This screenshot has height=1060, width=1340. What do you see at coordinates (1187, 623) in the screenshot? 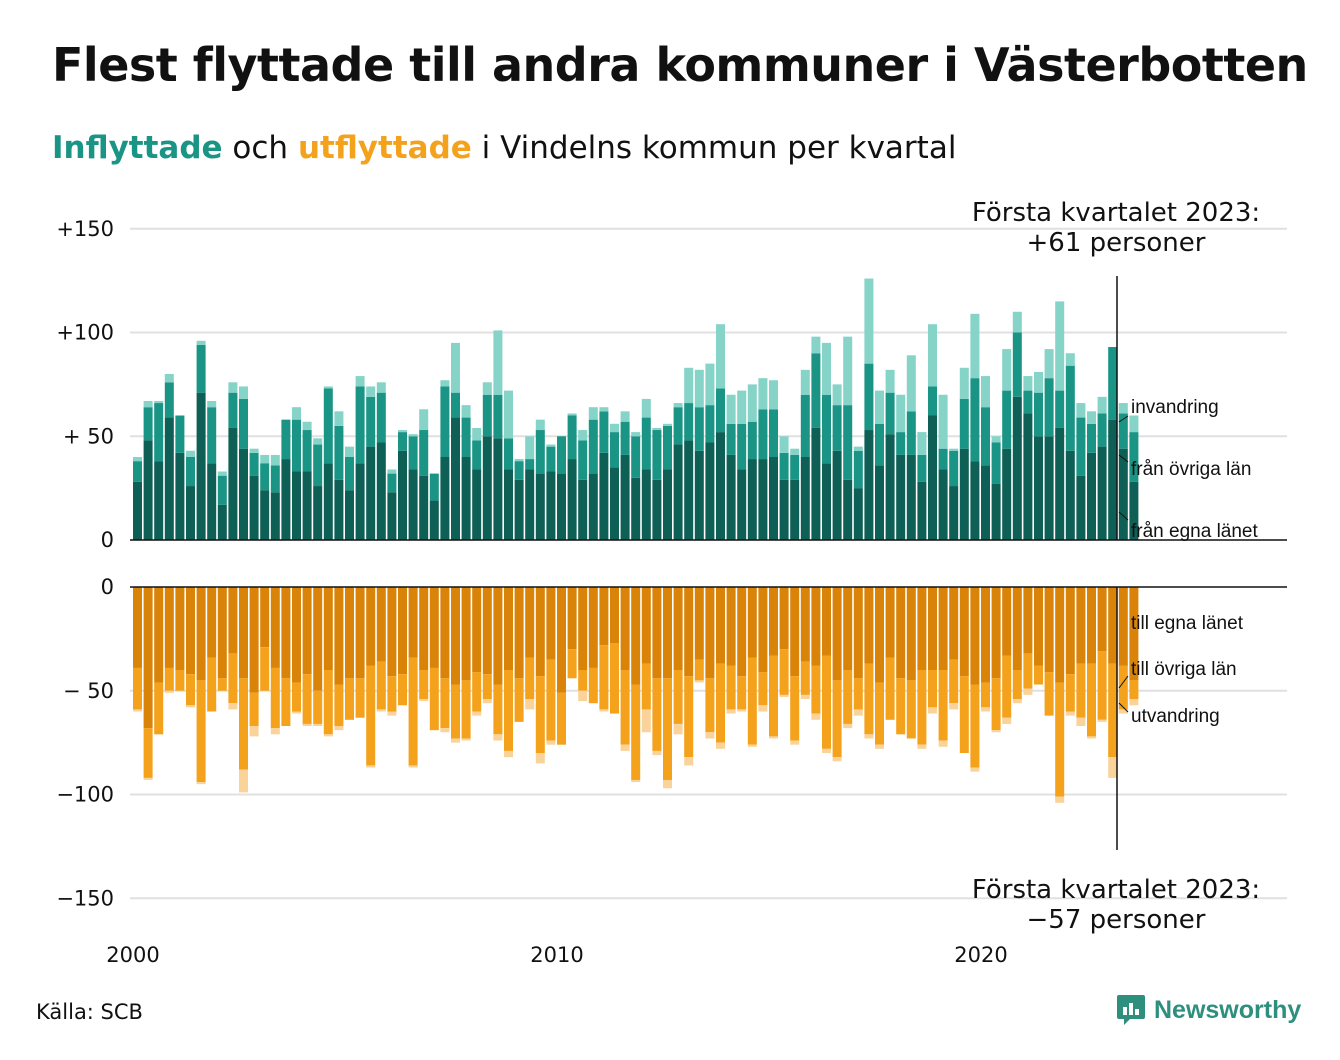
I see `series-label-bottom: till egna länet` at bounding box center [1187, 623].